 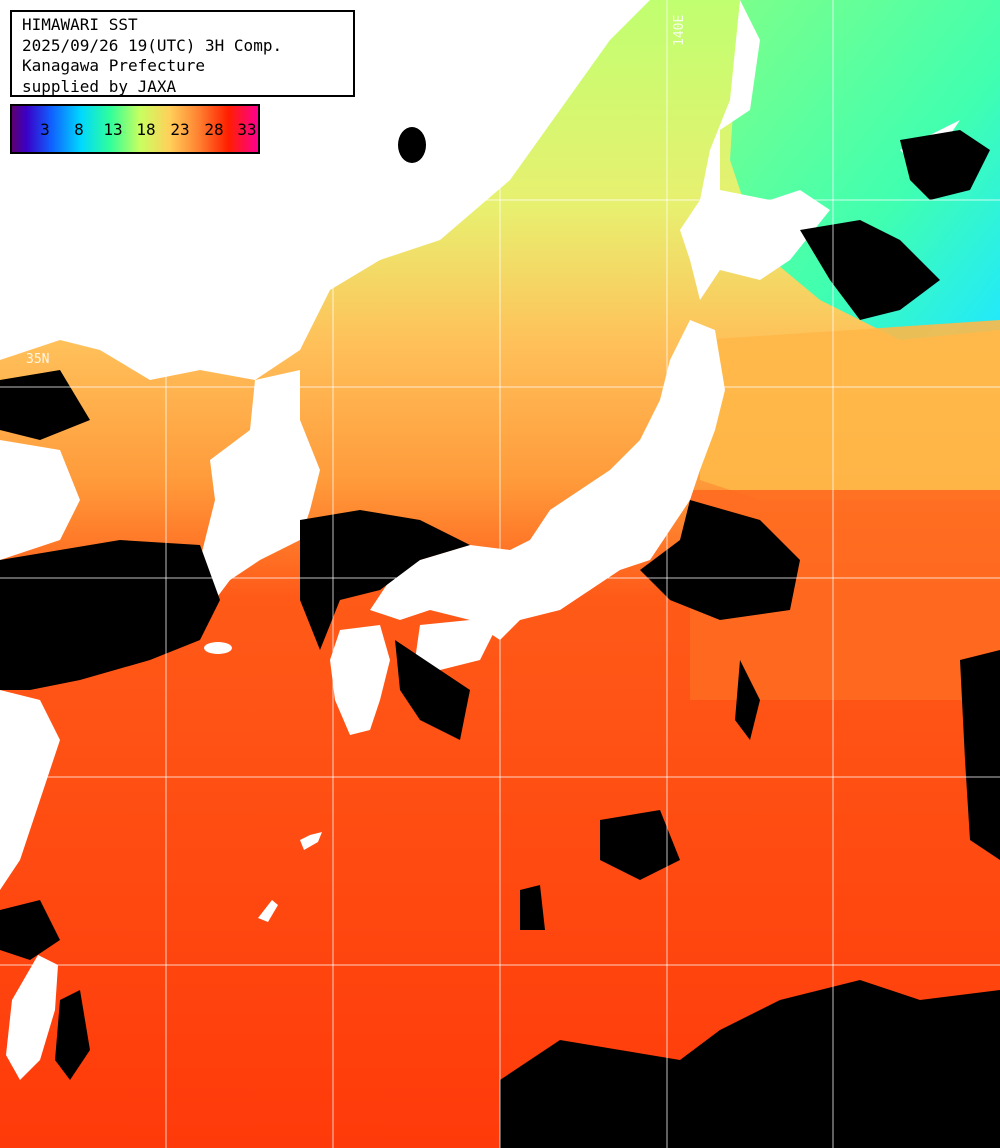 I want to click on mid-water-region, so click(x=850, y=410).